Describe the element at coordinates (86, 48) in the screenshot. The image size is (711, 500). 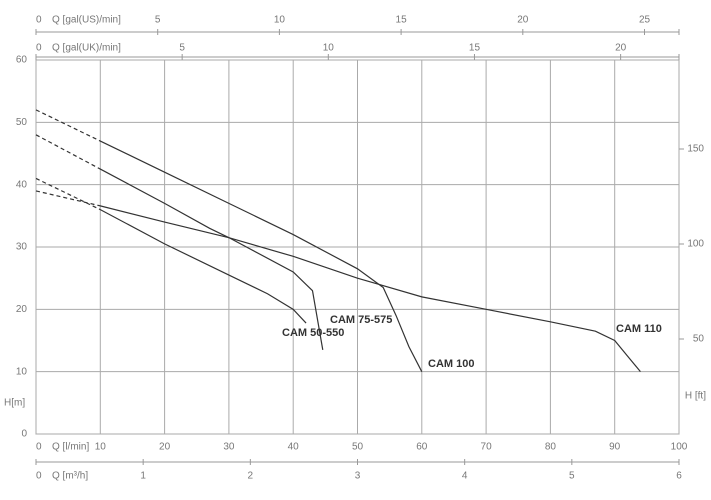
I see `secondary-axis-label: Q [gal(UK)/min]` at that location.